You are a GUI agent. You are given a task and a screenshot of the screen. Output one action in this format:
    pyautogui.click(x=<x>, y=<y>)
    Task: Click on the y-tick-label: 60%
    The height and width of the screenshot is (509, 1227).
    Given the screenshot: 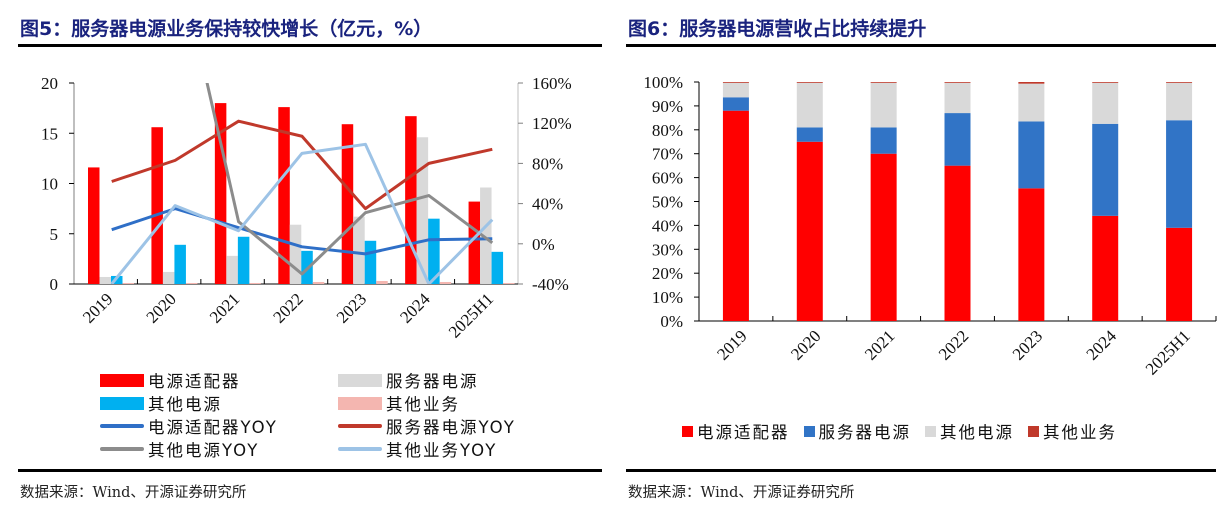 What is the action you would take?
    pyautogui.click(x=667, y=178)
    